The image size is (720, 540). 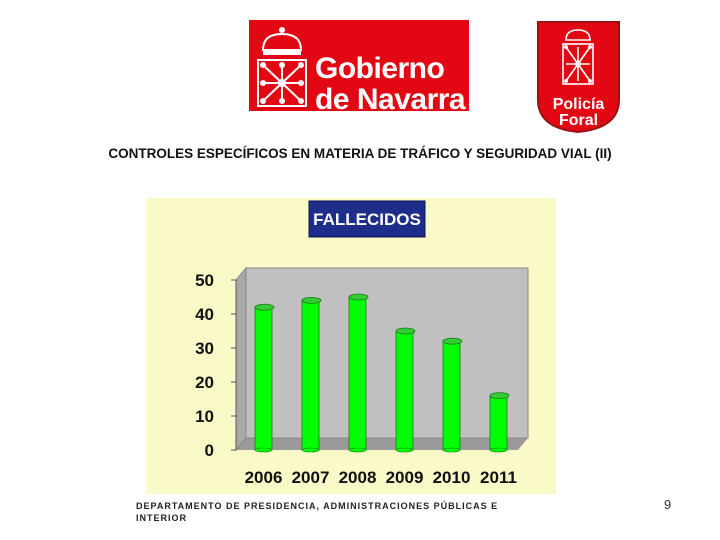 What do you see at coordinates (216, 365) in the screenshot?
I see `y-axis: 0 10 20 30 40 50` at bounding box center [216, 365].